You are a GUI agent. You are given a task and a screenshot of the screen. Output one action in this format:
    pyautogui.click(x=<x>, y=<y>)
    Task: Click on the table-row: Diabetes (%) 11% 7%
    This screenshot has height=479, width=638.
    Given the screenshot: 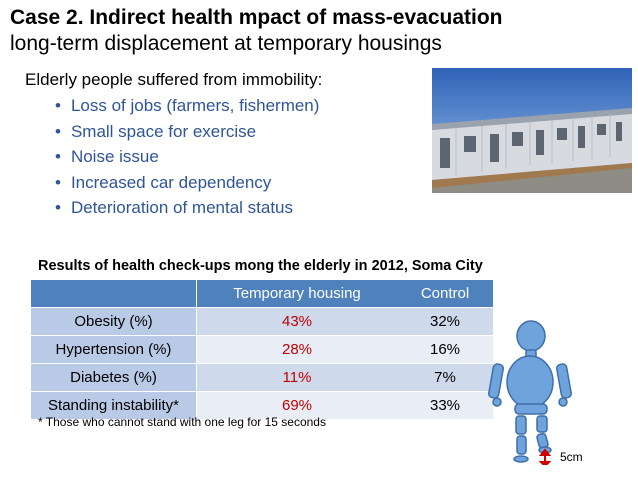 What is the action you would take?
    pyautogui.click(x=262, y=377)
    